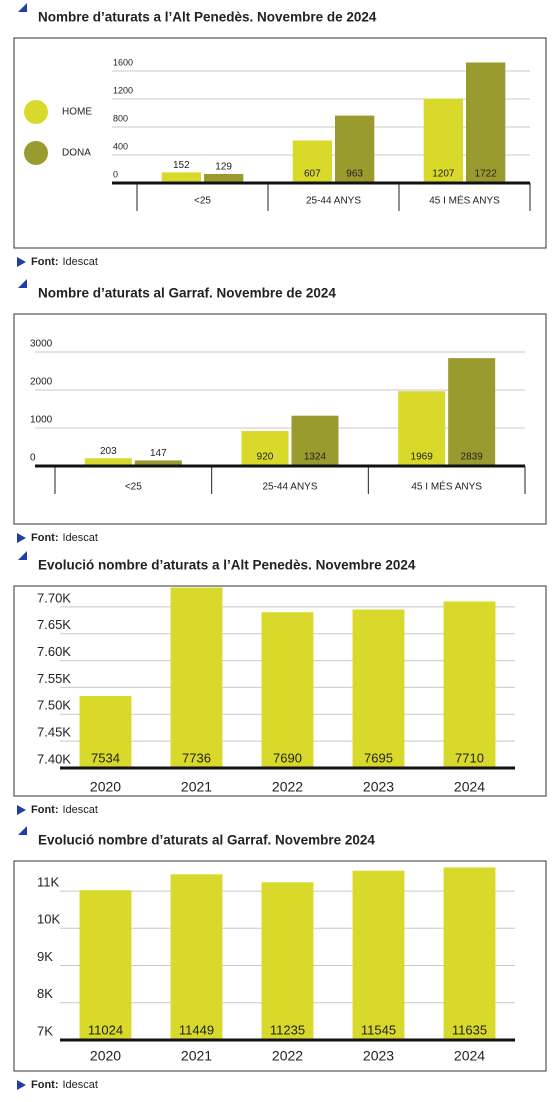 The height and width of the screenshot is (1102, 556). What do you see at coordinates (105, 1029) in the screenshot?
I see `value-label: 11024` at bounding box center [105, 1029].